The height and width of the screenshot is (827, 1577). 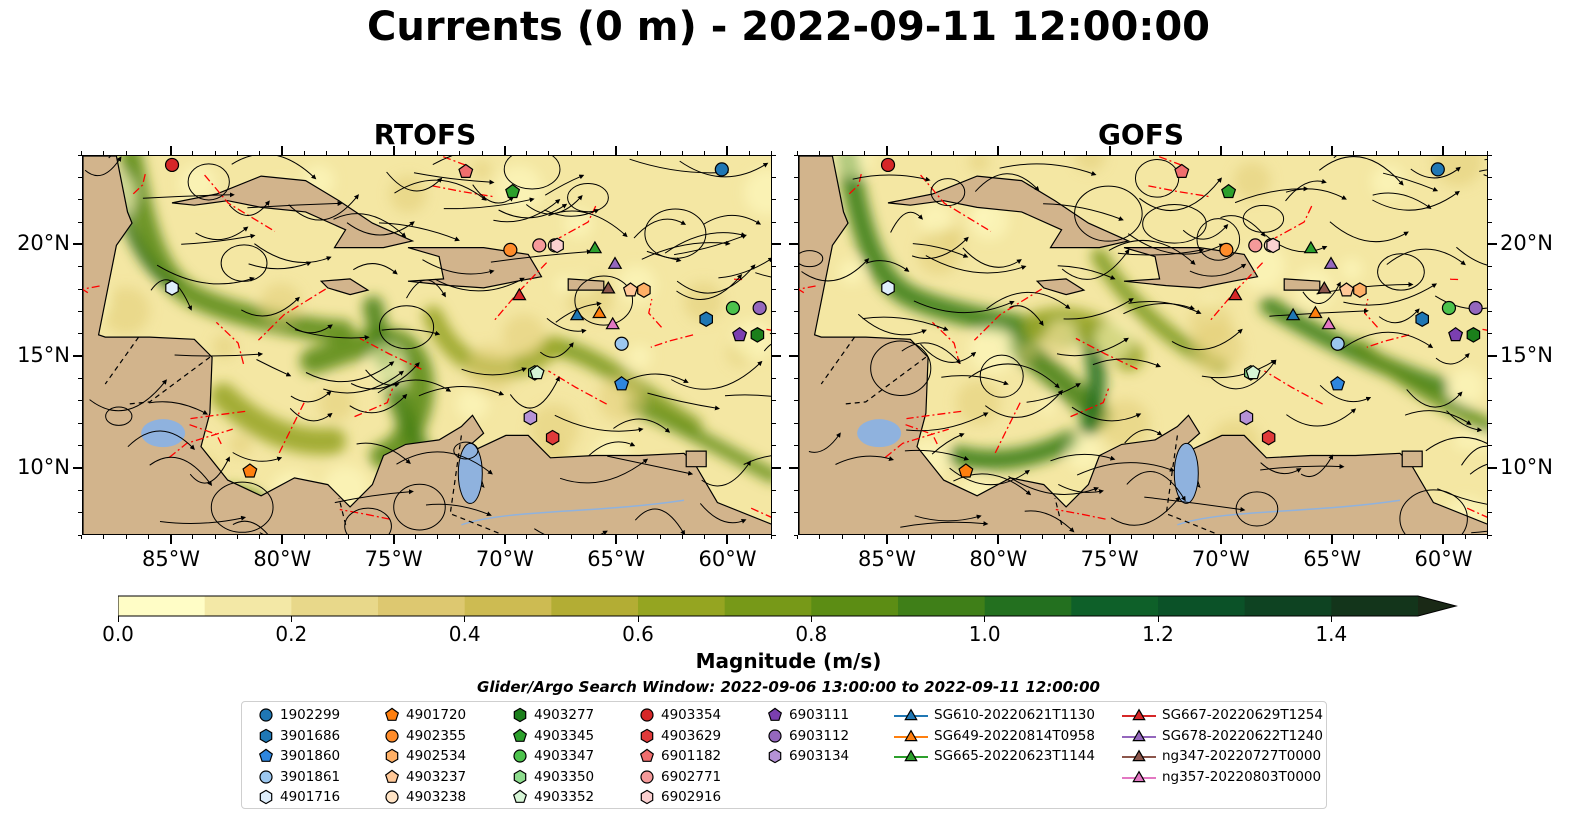 What do you see at coordinates (118, 634) in the screenshot?
I see `colorbar-tick-label: 0.0` at bounding box center [118, 634].